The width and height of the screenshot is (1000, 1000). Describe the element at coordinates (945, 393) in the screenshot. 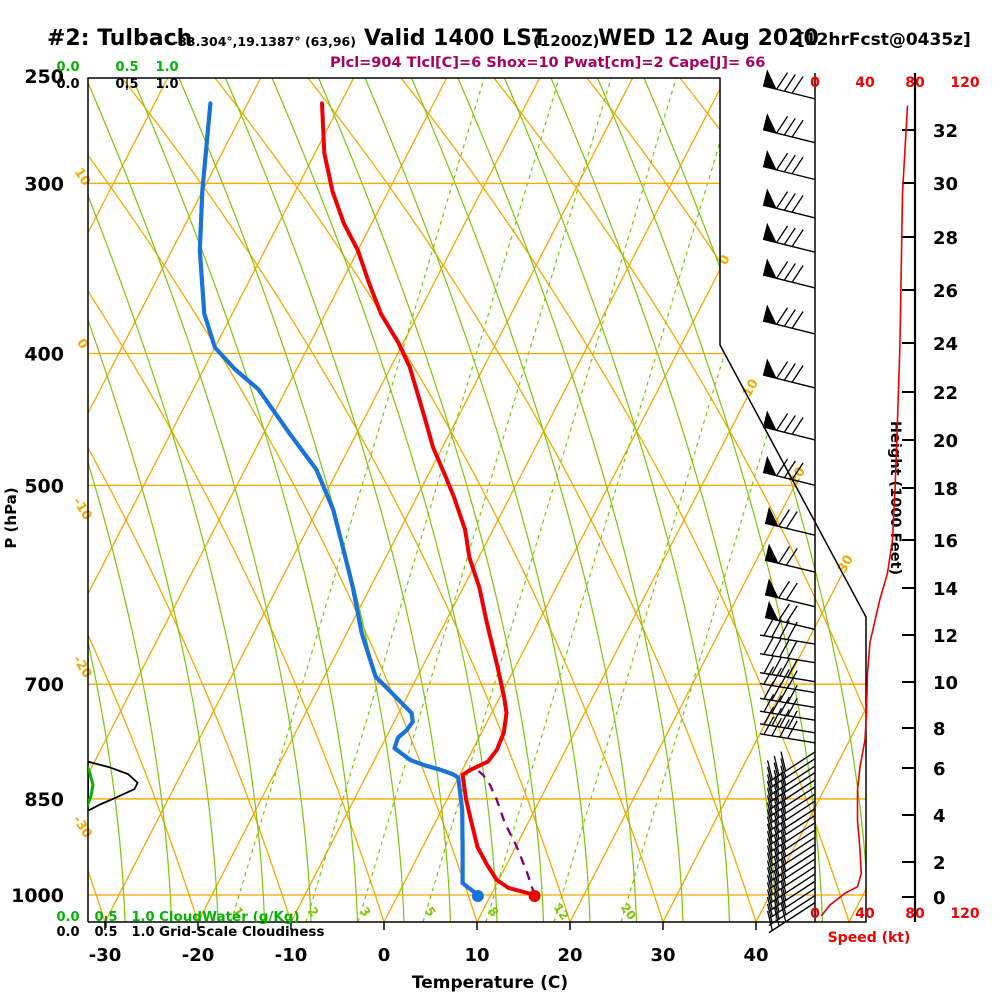

I see `svg-text: 22` at that location.